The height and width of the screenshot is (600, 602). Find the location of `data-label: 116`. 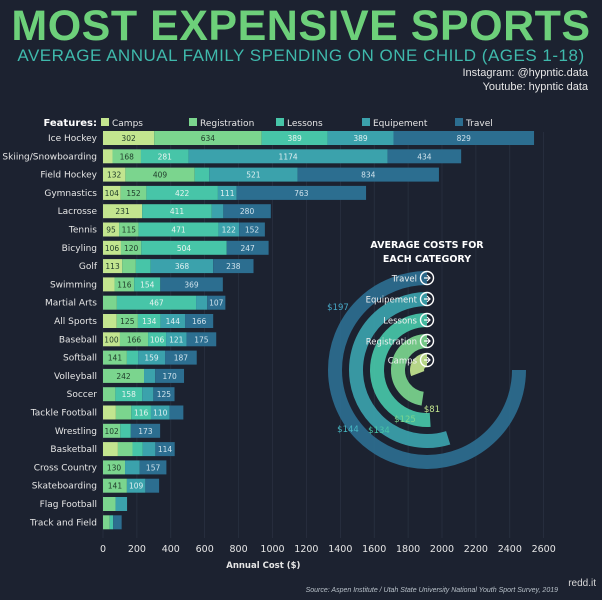

data-label: 116 is located at coordinates (124, 284).